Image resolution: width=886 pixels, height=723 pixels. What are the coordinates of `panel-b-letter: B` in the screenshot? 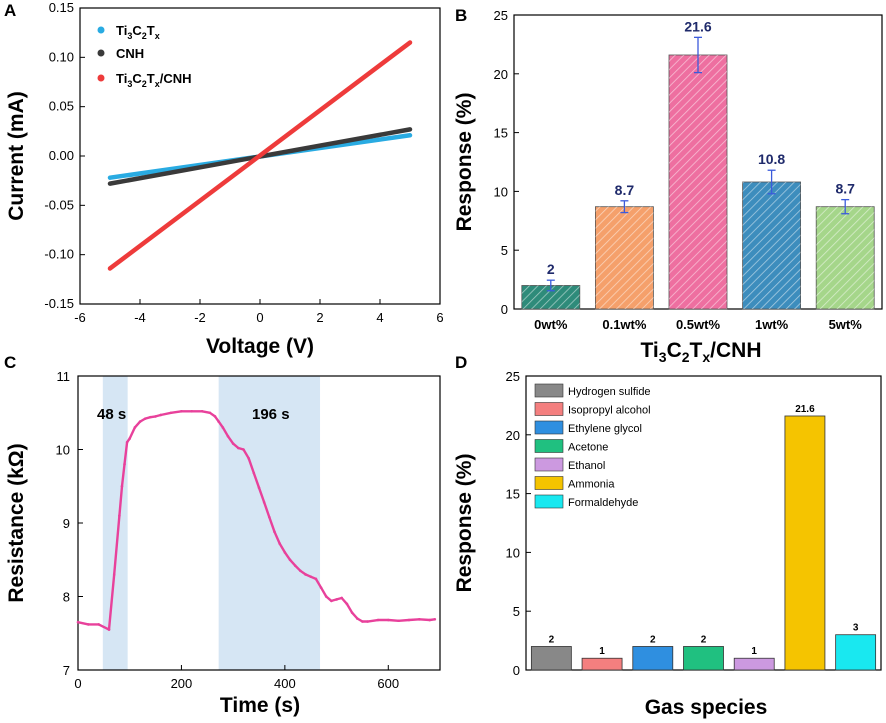 It's located at (461, 15).